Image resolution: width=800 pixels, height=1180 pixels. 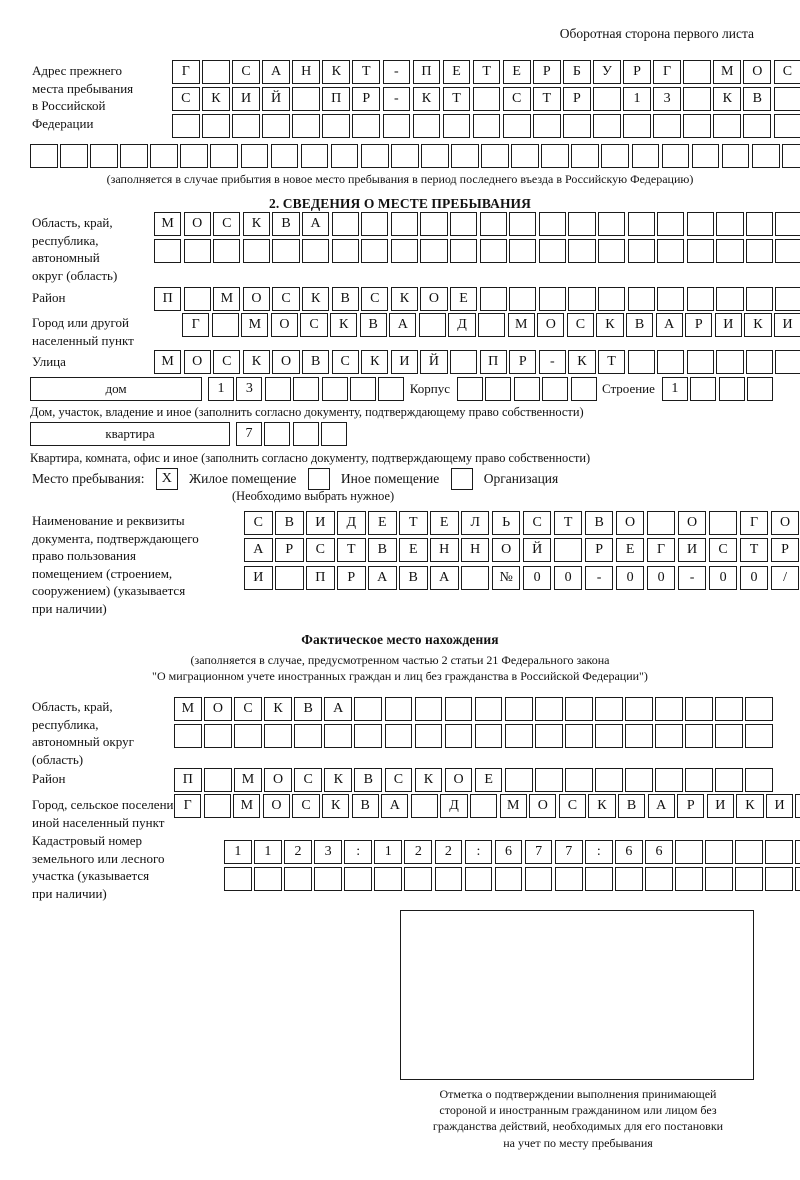 I want to click on stay-type-checkbox-residential: X, so click(x=166, y=479).